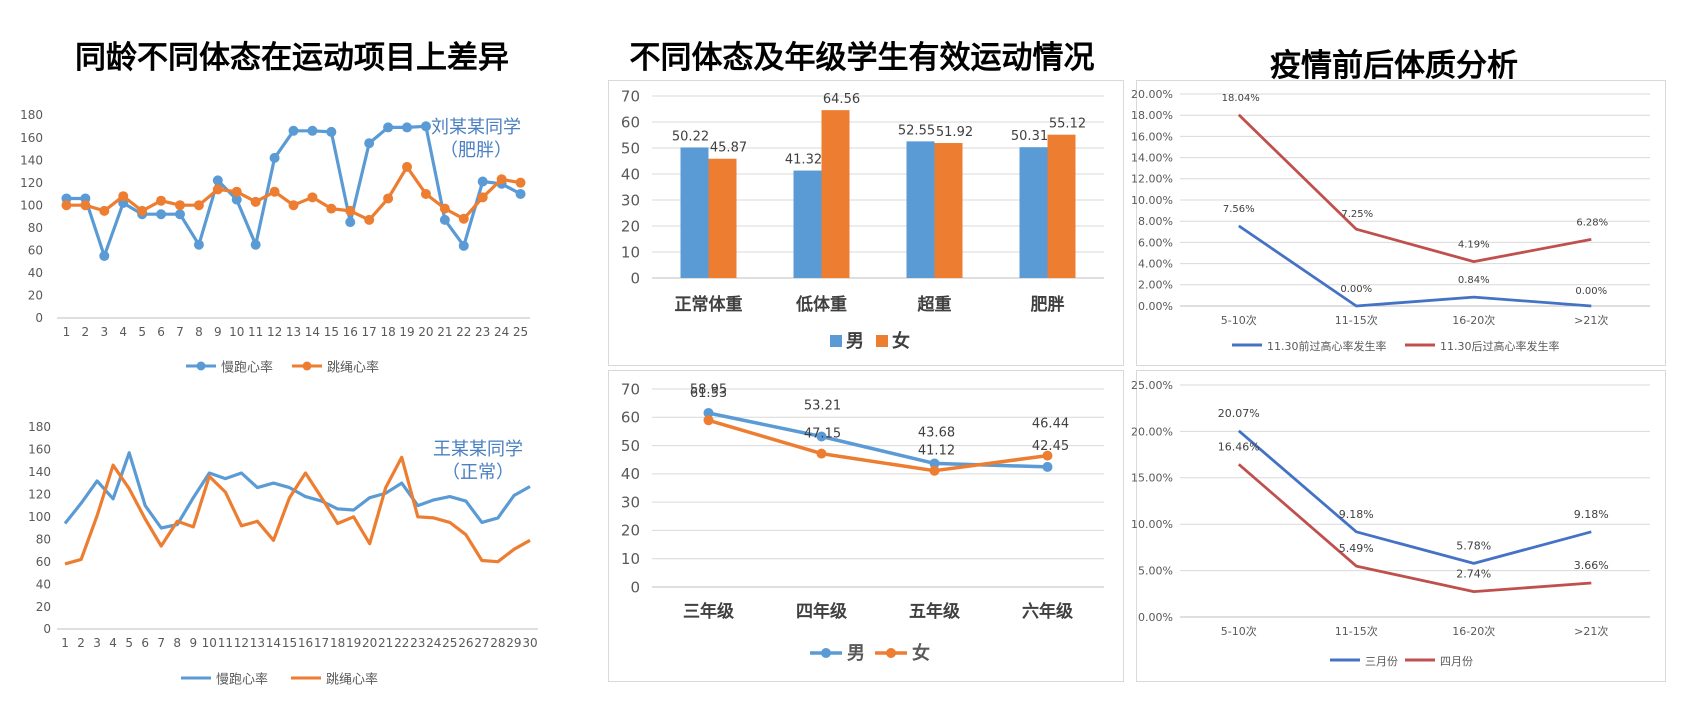 This screenshot has width=1684, height=709. Describe the element at coordinates (709, 304) in the screenshot. I see `x-category-label: 正常体重` at that location.